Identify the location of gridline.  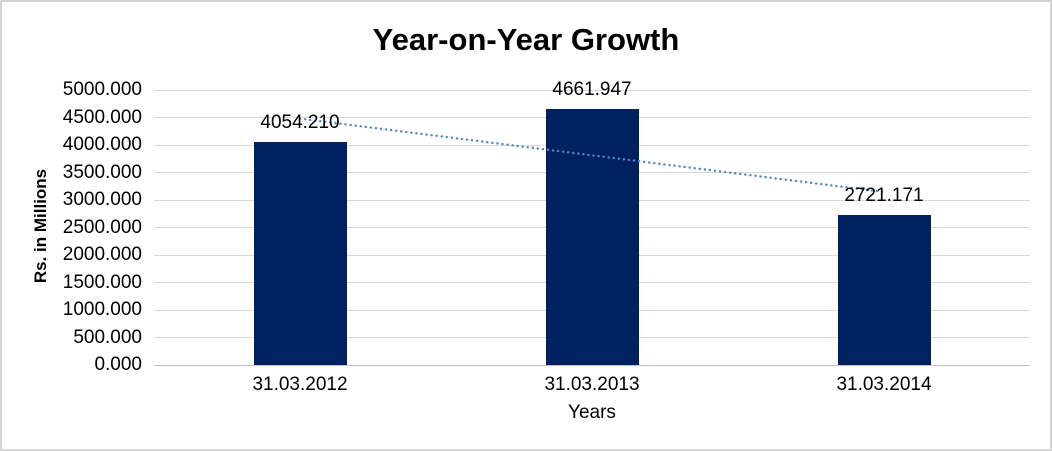
(592, 90).